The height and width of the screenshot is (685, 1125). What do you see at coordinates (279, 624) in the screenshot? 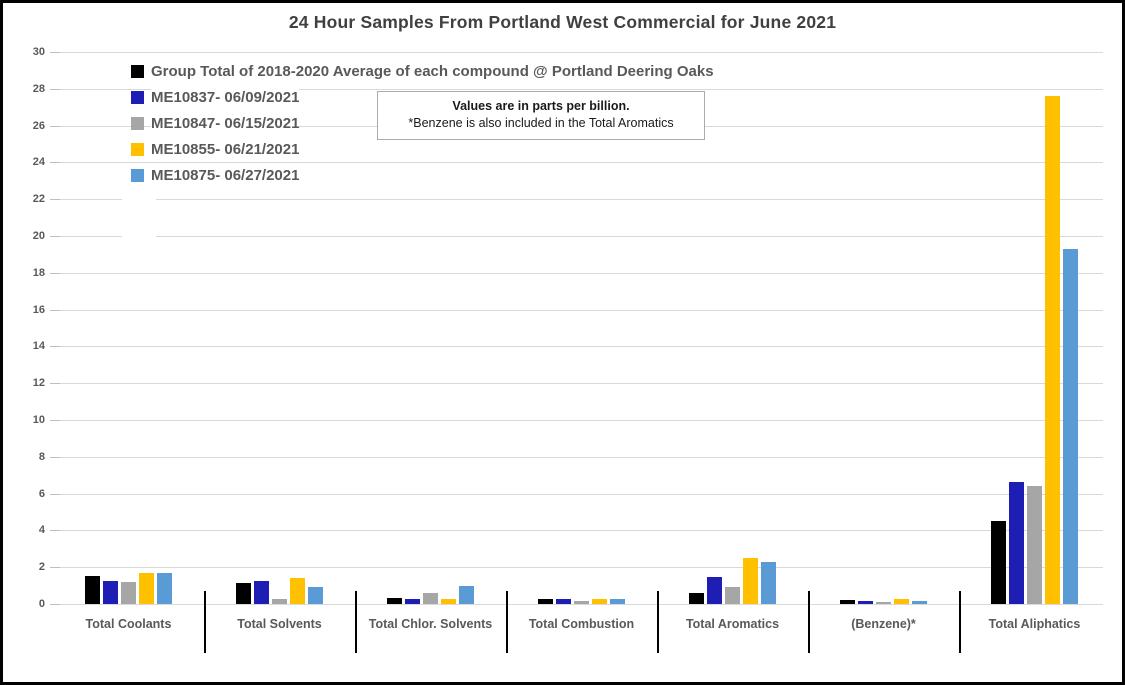
I see `category-label-2: Total Solvents` at bounding box center [279, 624].